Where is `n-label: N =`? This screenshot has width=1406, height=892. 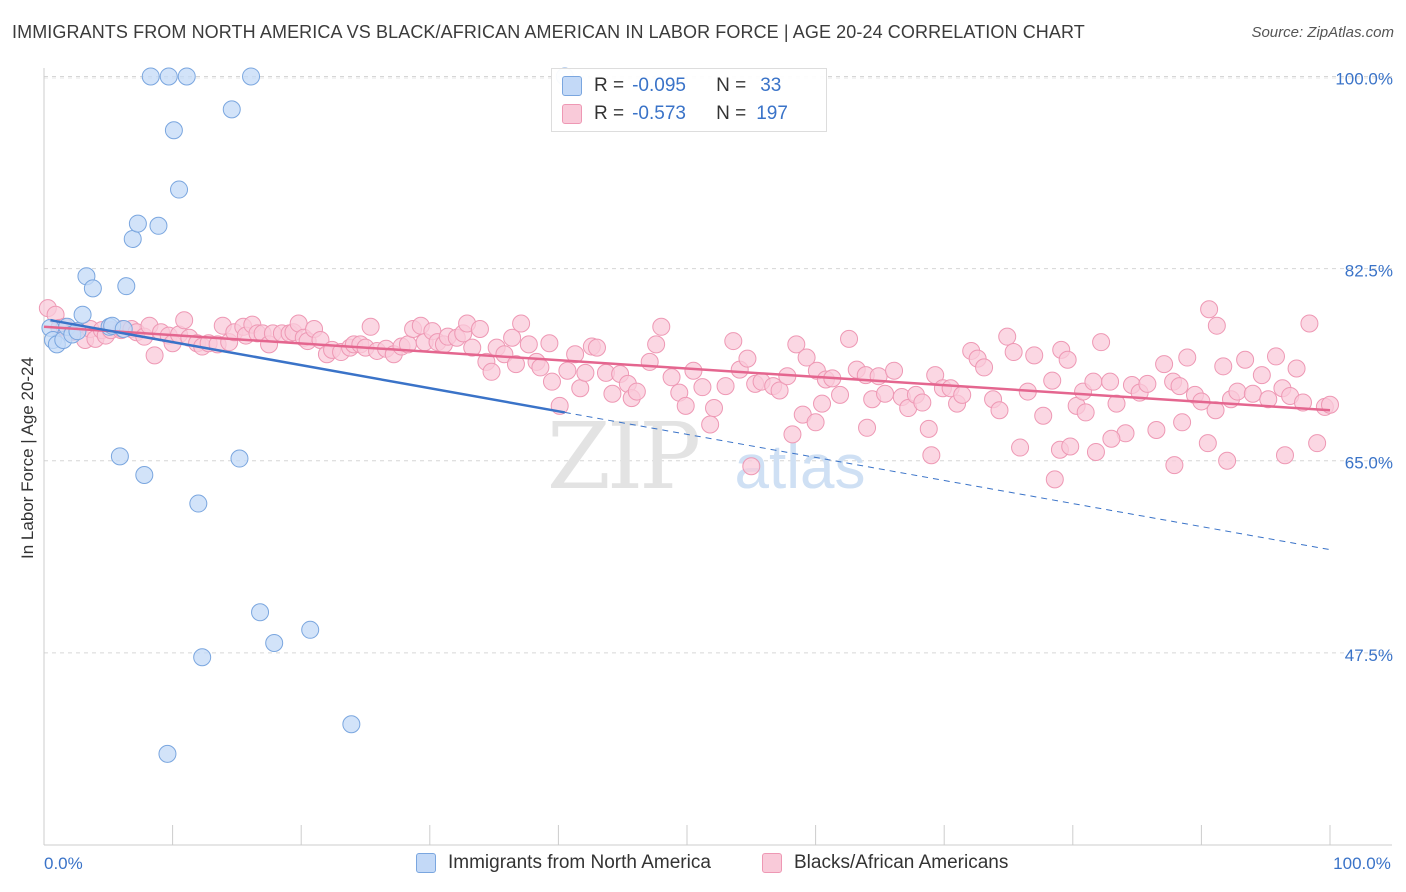
n-label: N = is located at coordinates (731, 113).